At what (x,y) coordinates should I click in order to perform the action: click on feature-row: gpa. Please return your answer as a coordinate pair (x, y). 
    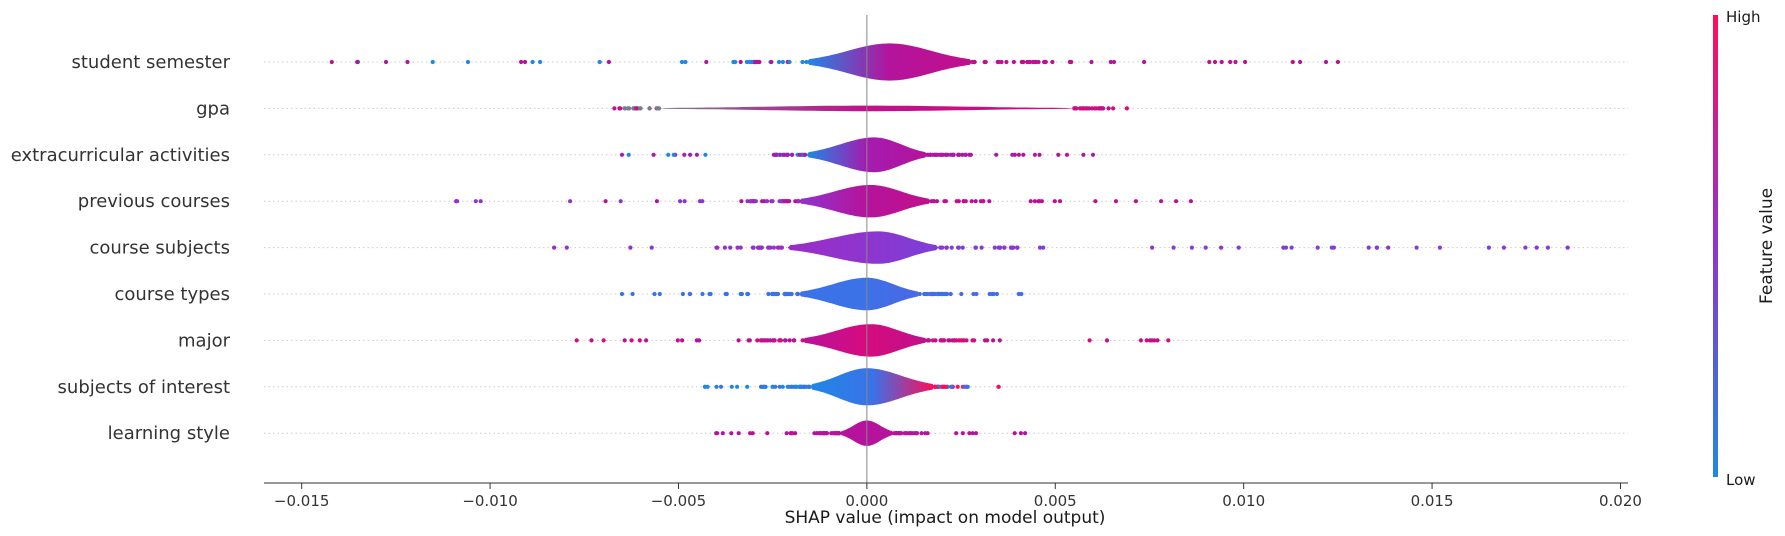
    Looking at the image, I should click on (912, 108).